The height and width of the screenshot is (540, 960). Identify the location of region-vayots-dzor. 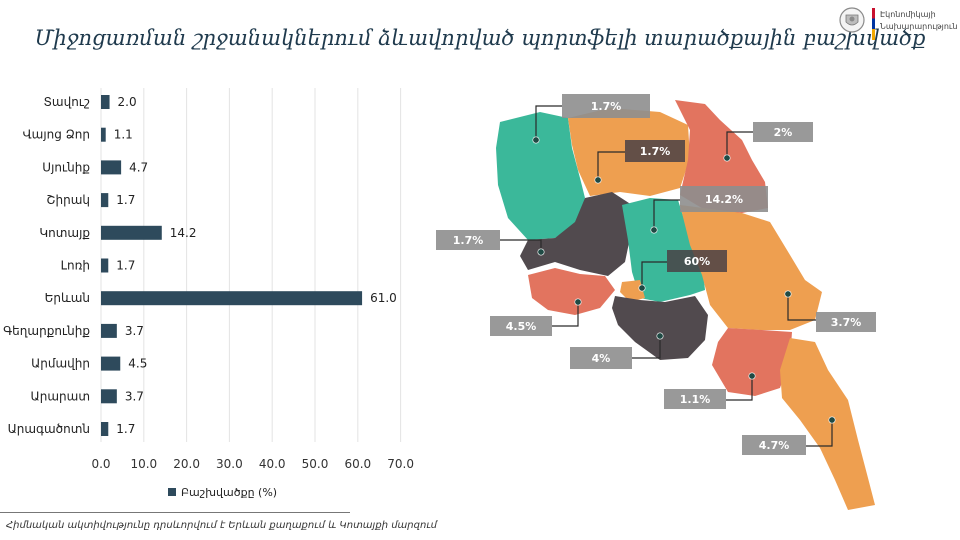
(752, 362).